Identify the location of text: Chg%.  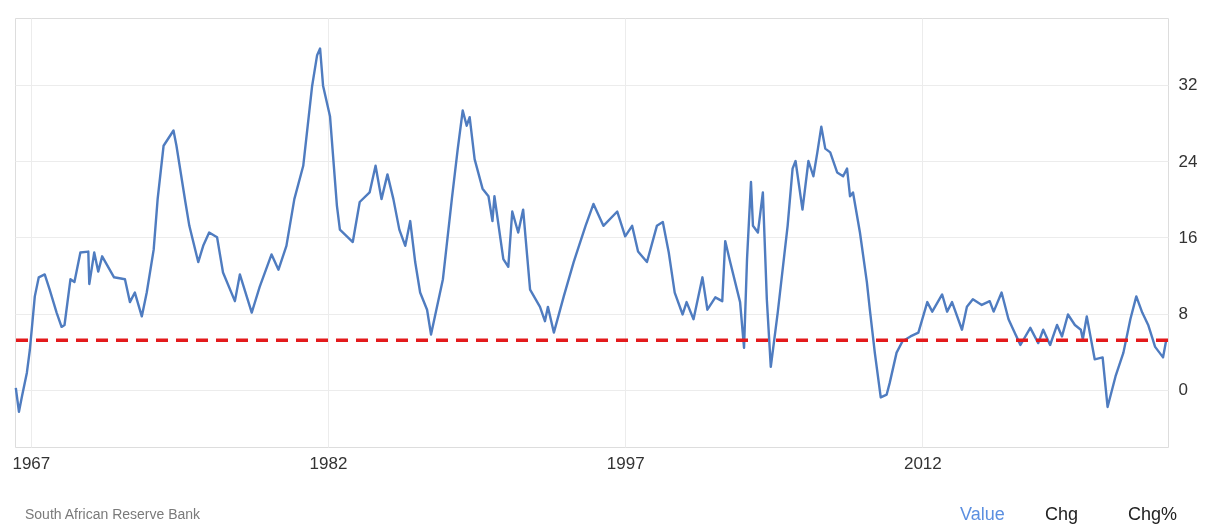
(1153, 514).